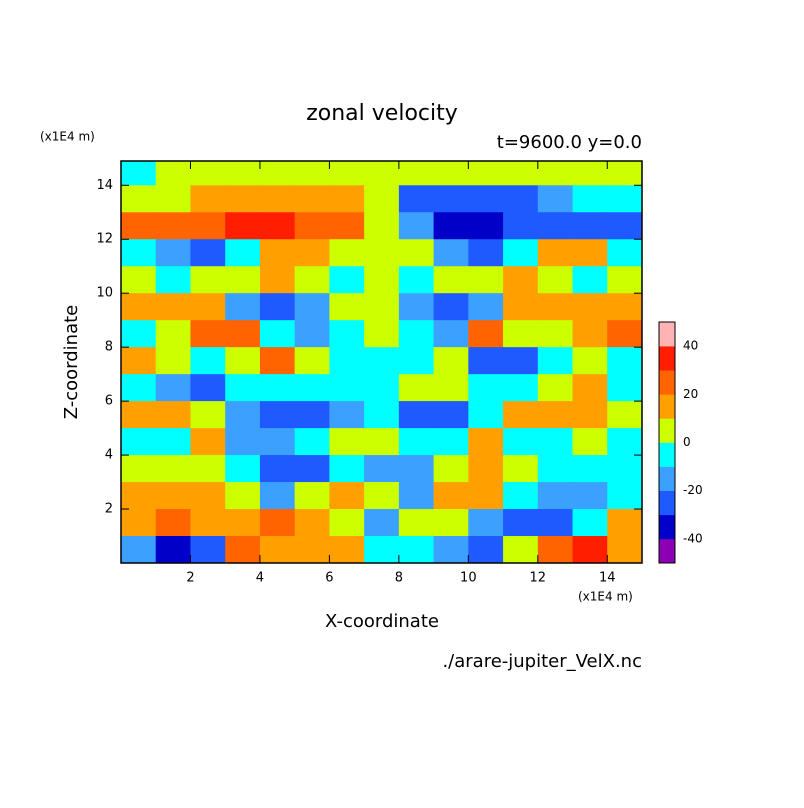  I want to click on colorbar-frame, so click(667, 442).